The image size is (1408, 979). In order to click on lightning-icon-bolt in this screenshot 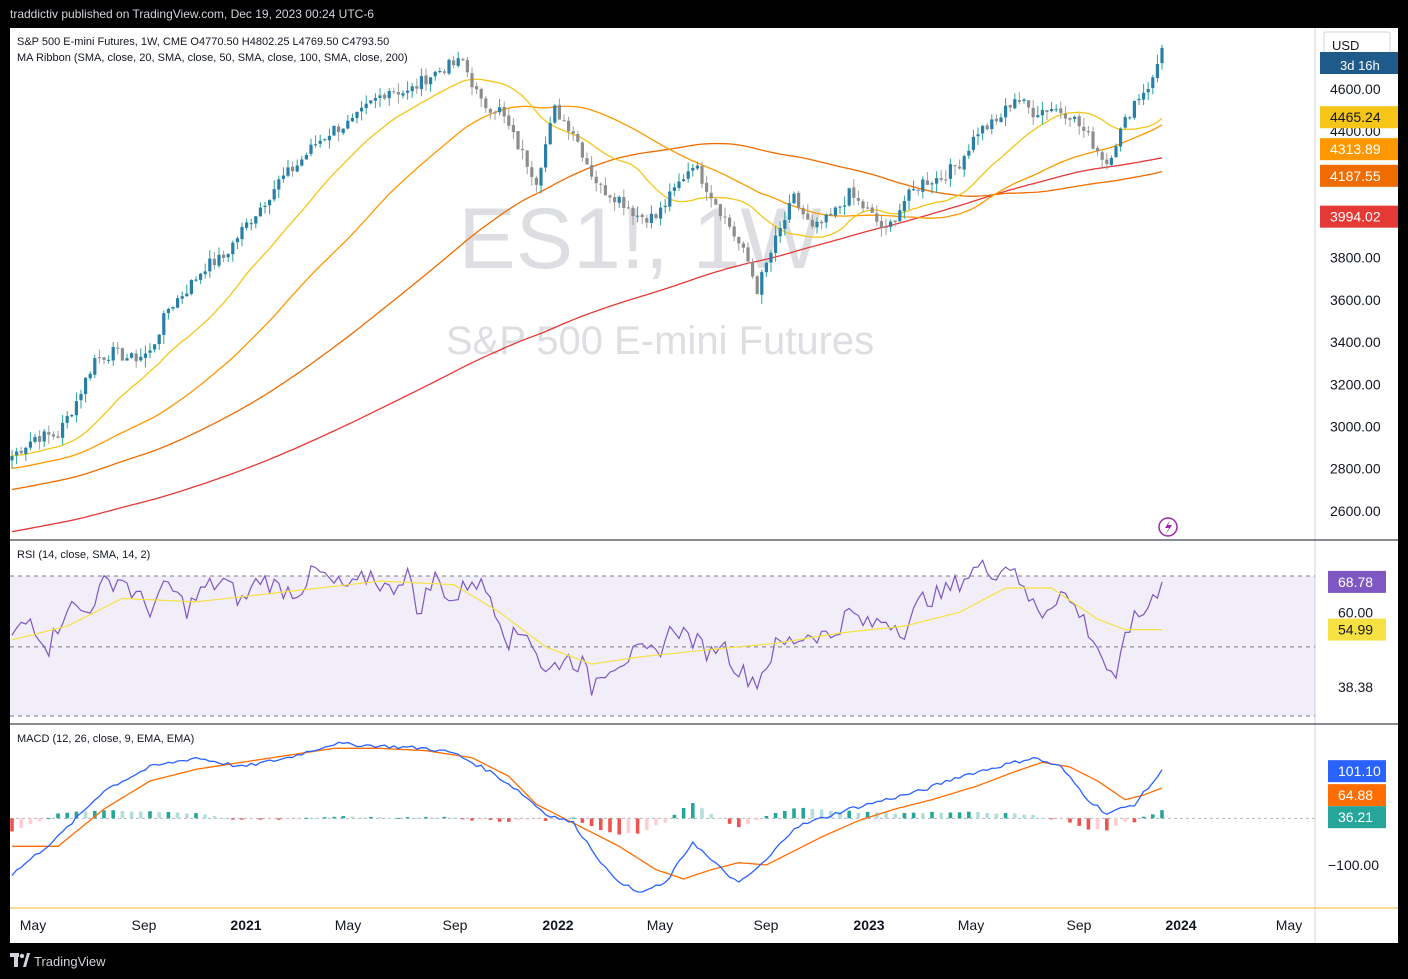, I will do `click(1168, 527)`.